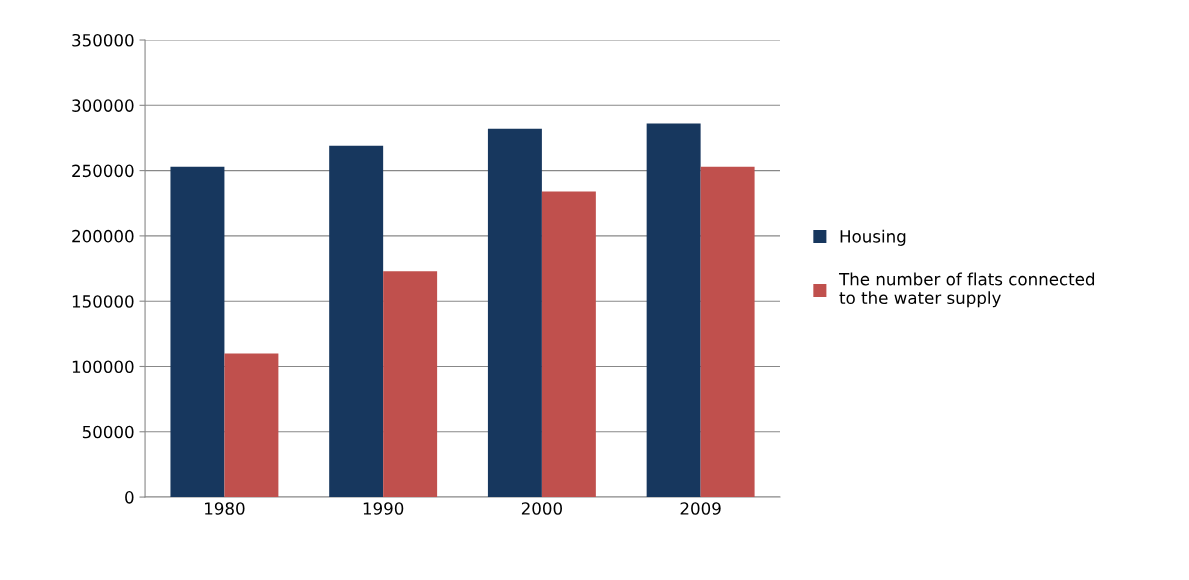 This screenshot has height=580, width=1189. What do you see at coordinates (225, 508) in the screenshot?
I see `x-tick-label: 1980` at bounding box center [225, 508].